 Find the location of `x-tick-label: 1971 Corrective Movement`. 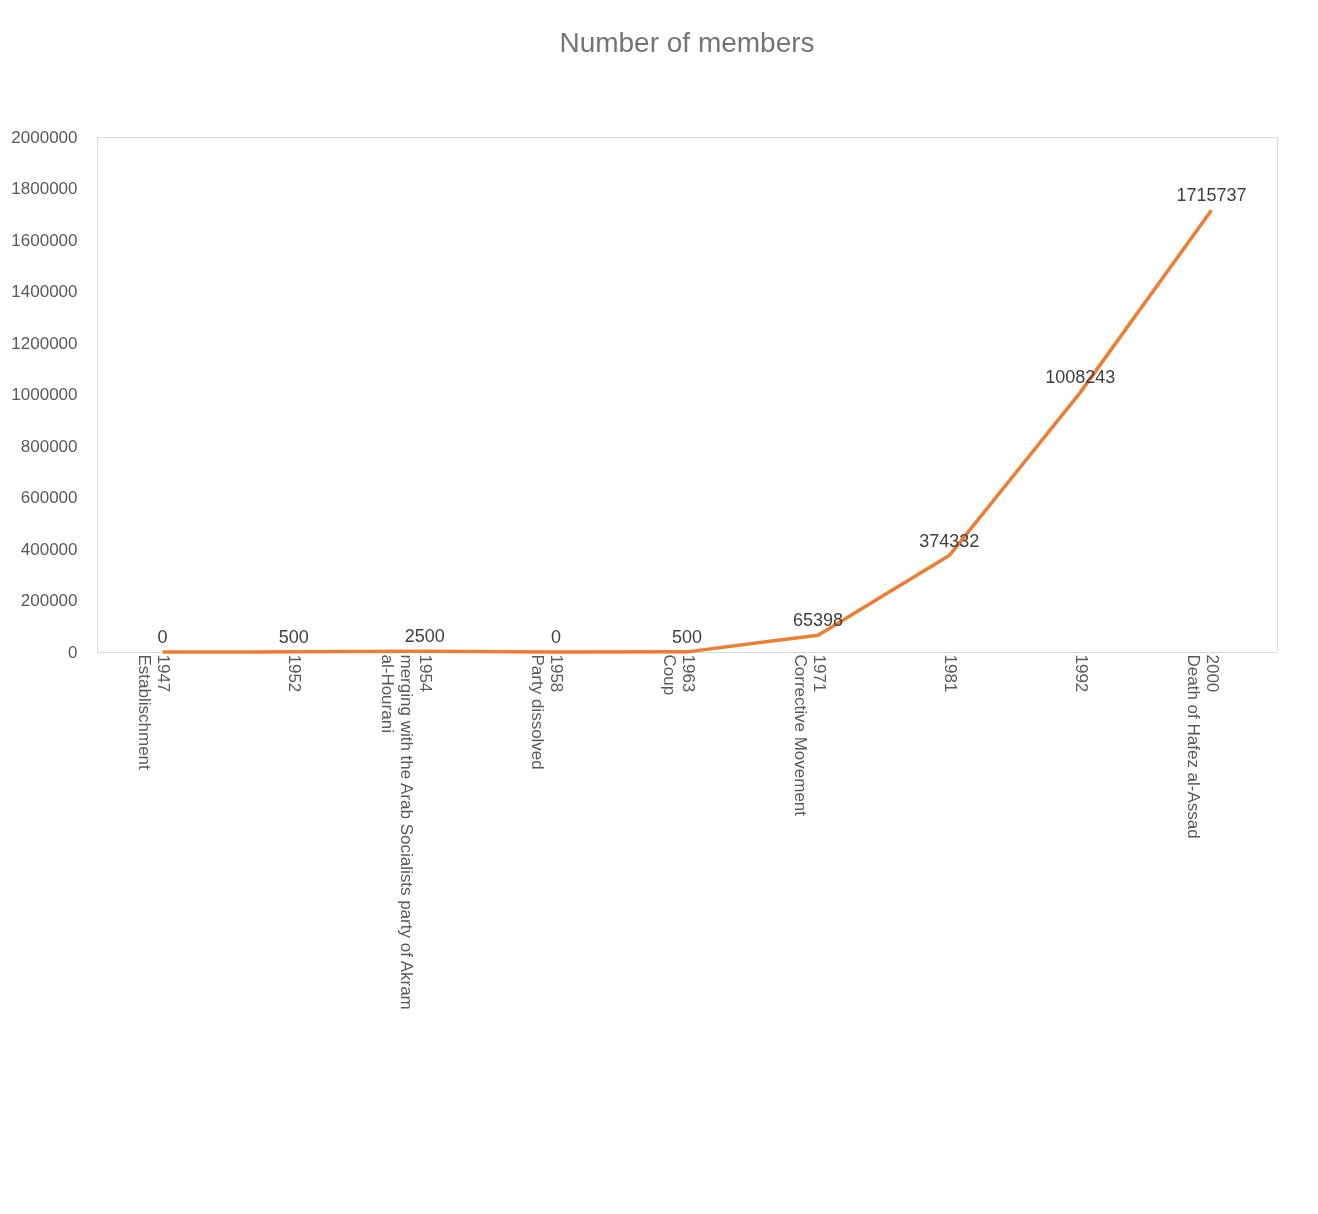

x-tick-label: 1971 Corrective Movement is located at coordinates (809, 735).